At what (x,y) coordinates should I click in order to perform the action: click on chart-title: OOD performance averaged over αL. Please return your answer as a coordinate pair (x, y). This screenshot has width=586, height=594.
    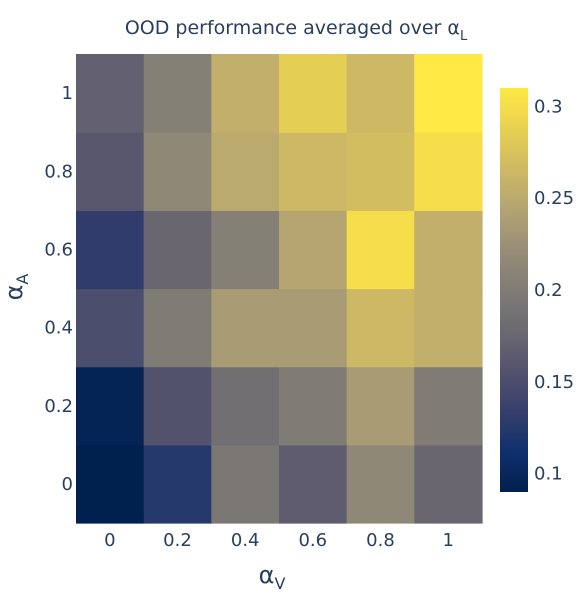
    Looking at the image, I should click on (296, 30).